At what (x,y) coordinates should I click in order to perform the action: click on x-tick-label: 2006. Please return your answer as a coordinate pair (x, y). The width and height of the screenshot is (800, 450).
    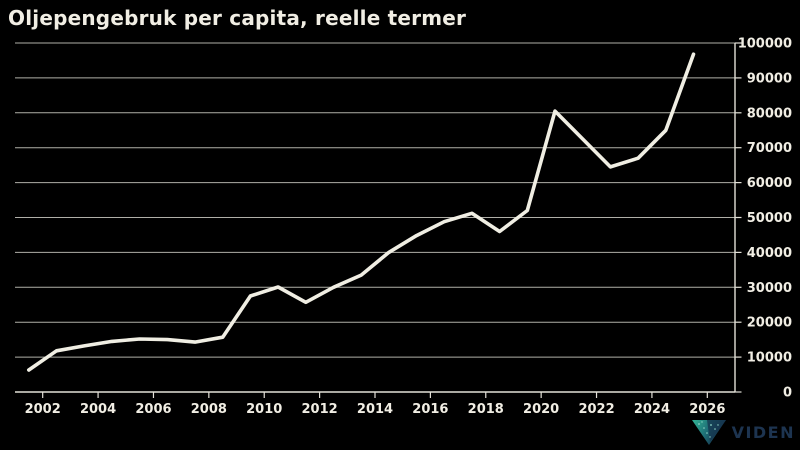
    Looking at the image, I should click on (153, 409).